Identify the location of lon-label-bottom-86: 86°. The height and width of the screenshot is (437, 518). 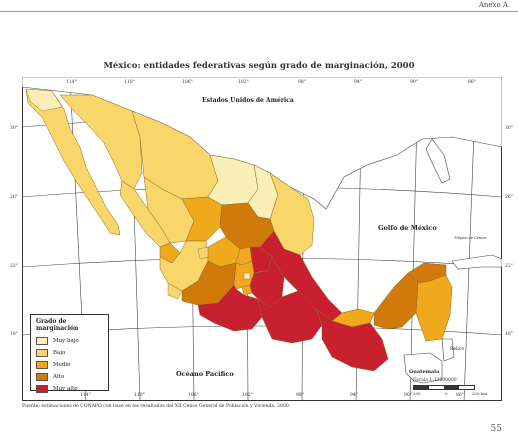
(460, 395).